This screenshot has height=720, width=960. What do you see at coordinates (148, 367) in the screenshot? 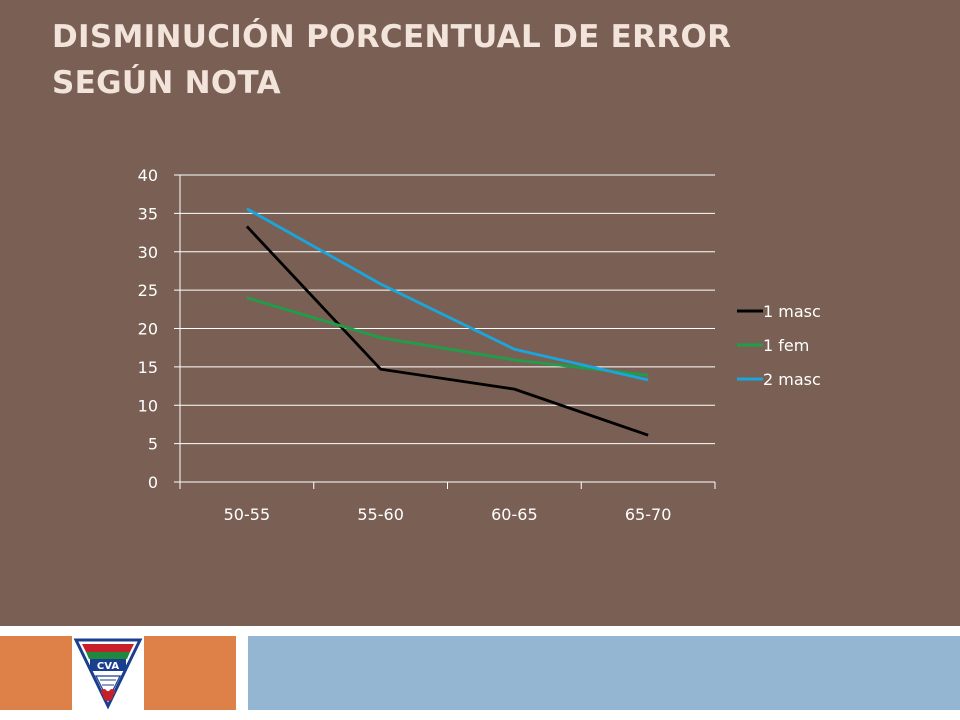
I see `y-tick-label: 15` at bounding box center [148, 367].